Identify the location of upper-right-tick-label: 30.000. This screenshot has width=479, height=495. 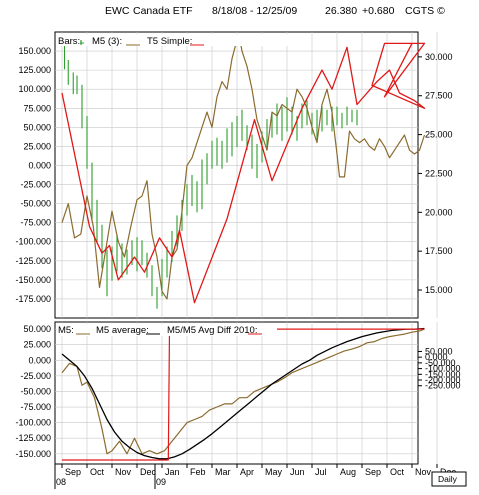
(439, 57).